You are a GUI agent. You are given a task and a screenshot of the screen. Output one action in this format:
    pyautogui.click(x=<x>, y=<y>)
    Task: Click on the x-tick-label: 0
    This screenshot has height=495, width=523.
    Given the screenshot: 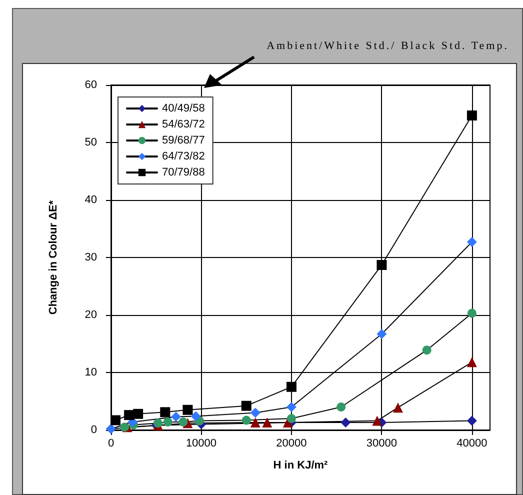 What is the action you would take?
    pyautogui.click(x=111, y=444)
    